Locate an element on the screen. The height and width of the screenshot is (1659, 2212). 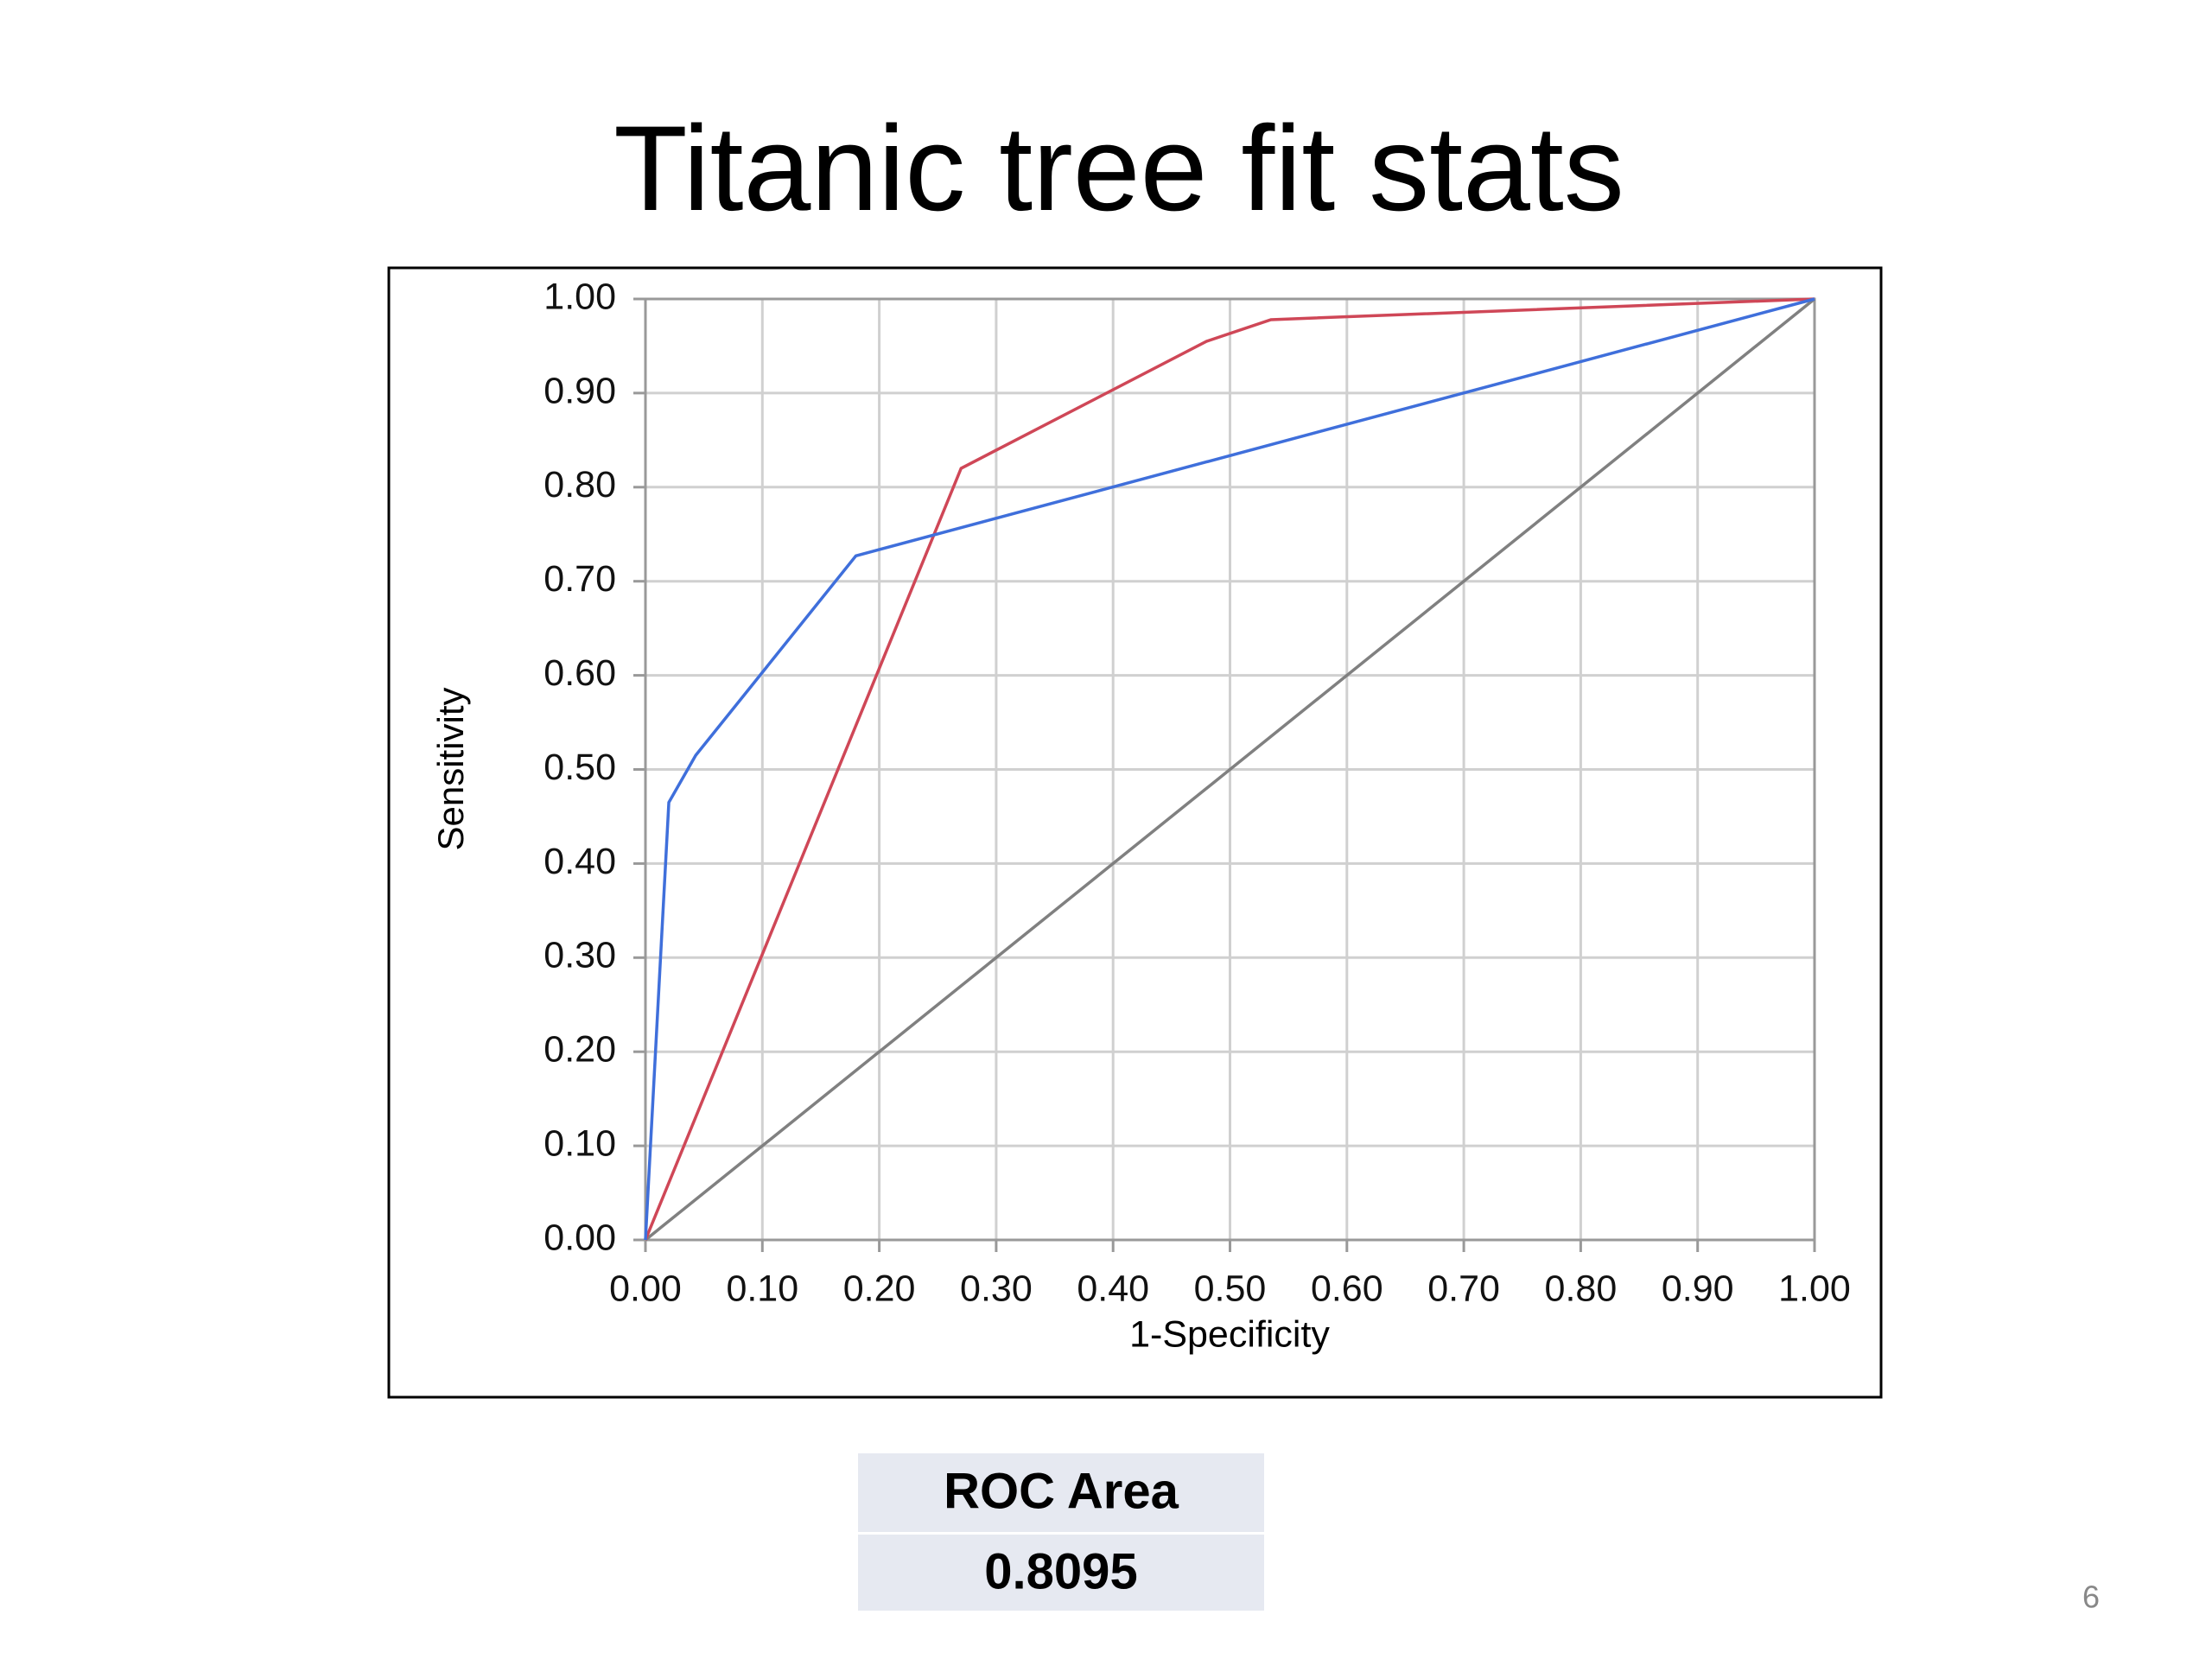
table-header-cell is located at coordinates (1061, 1492).